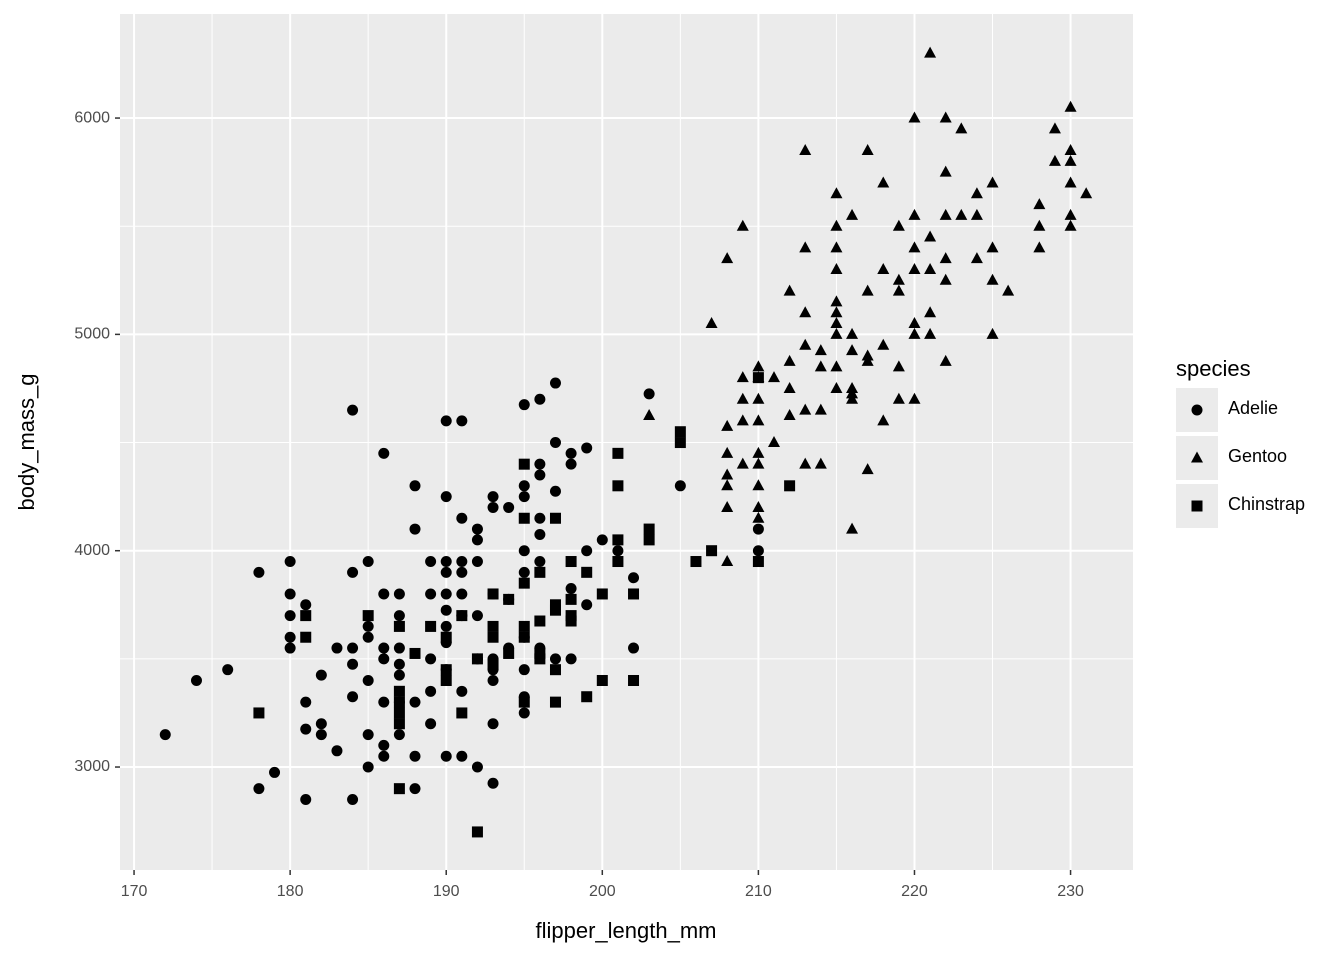  I want to click on x-tick-label: 230, so click(1070, 891).